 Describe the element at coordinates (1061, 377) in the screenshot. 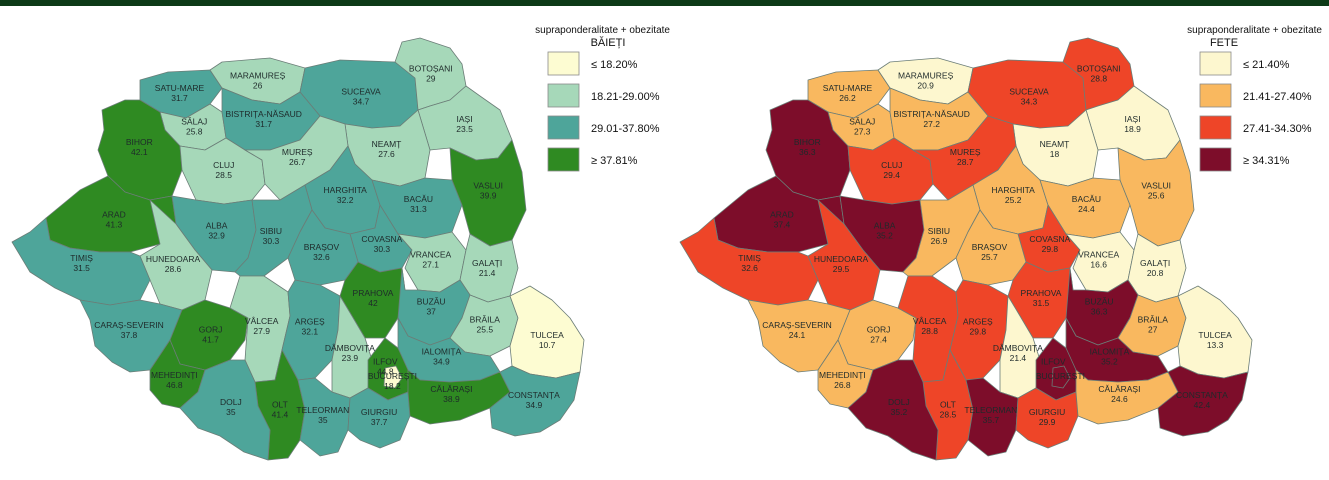

I see `girls-county-bucuresti` at that location.